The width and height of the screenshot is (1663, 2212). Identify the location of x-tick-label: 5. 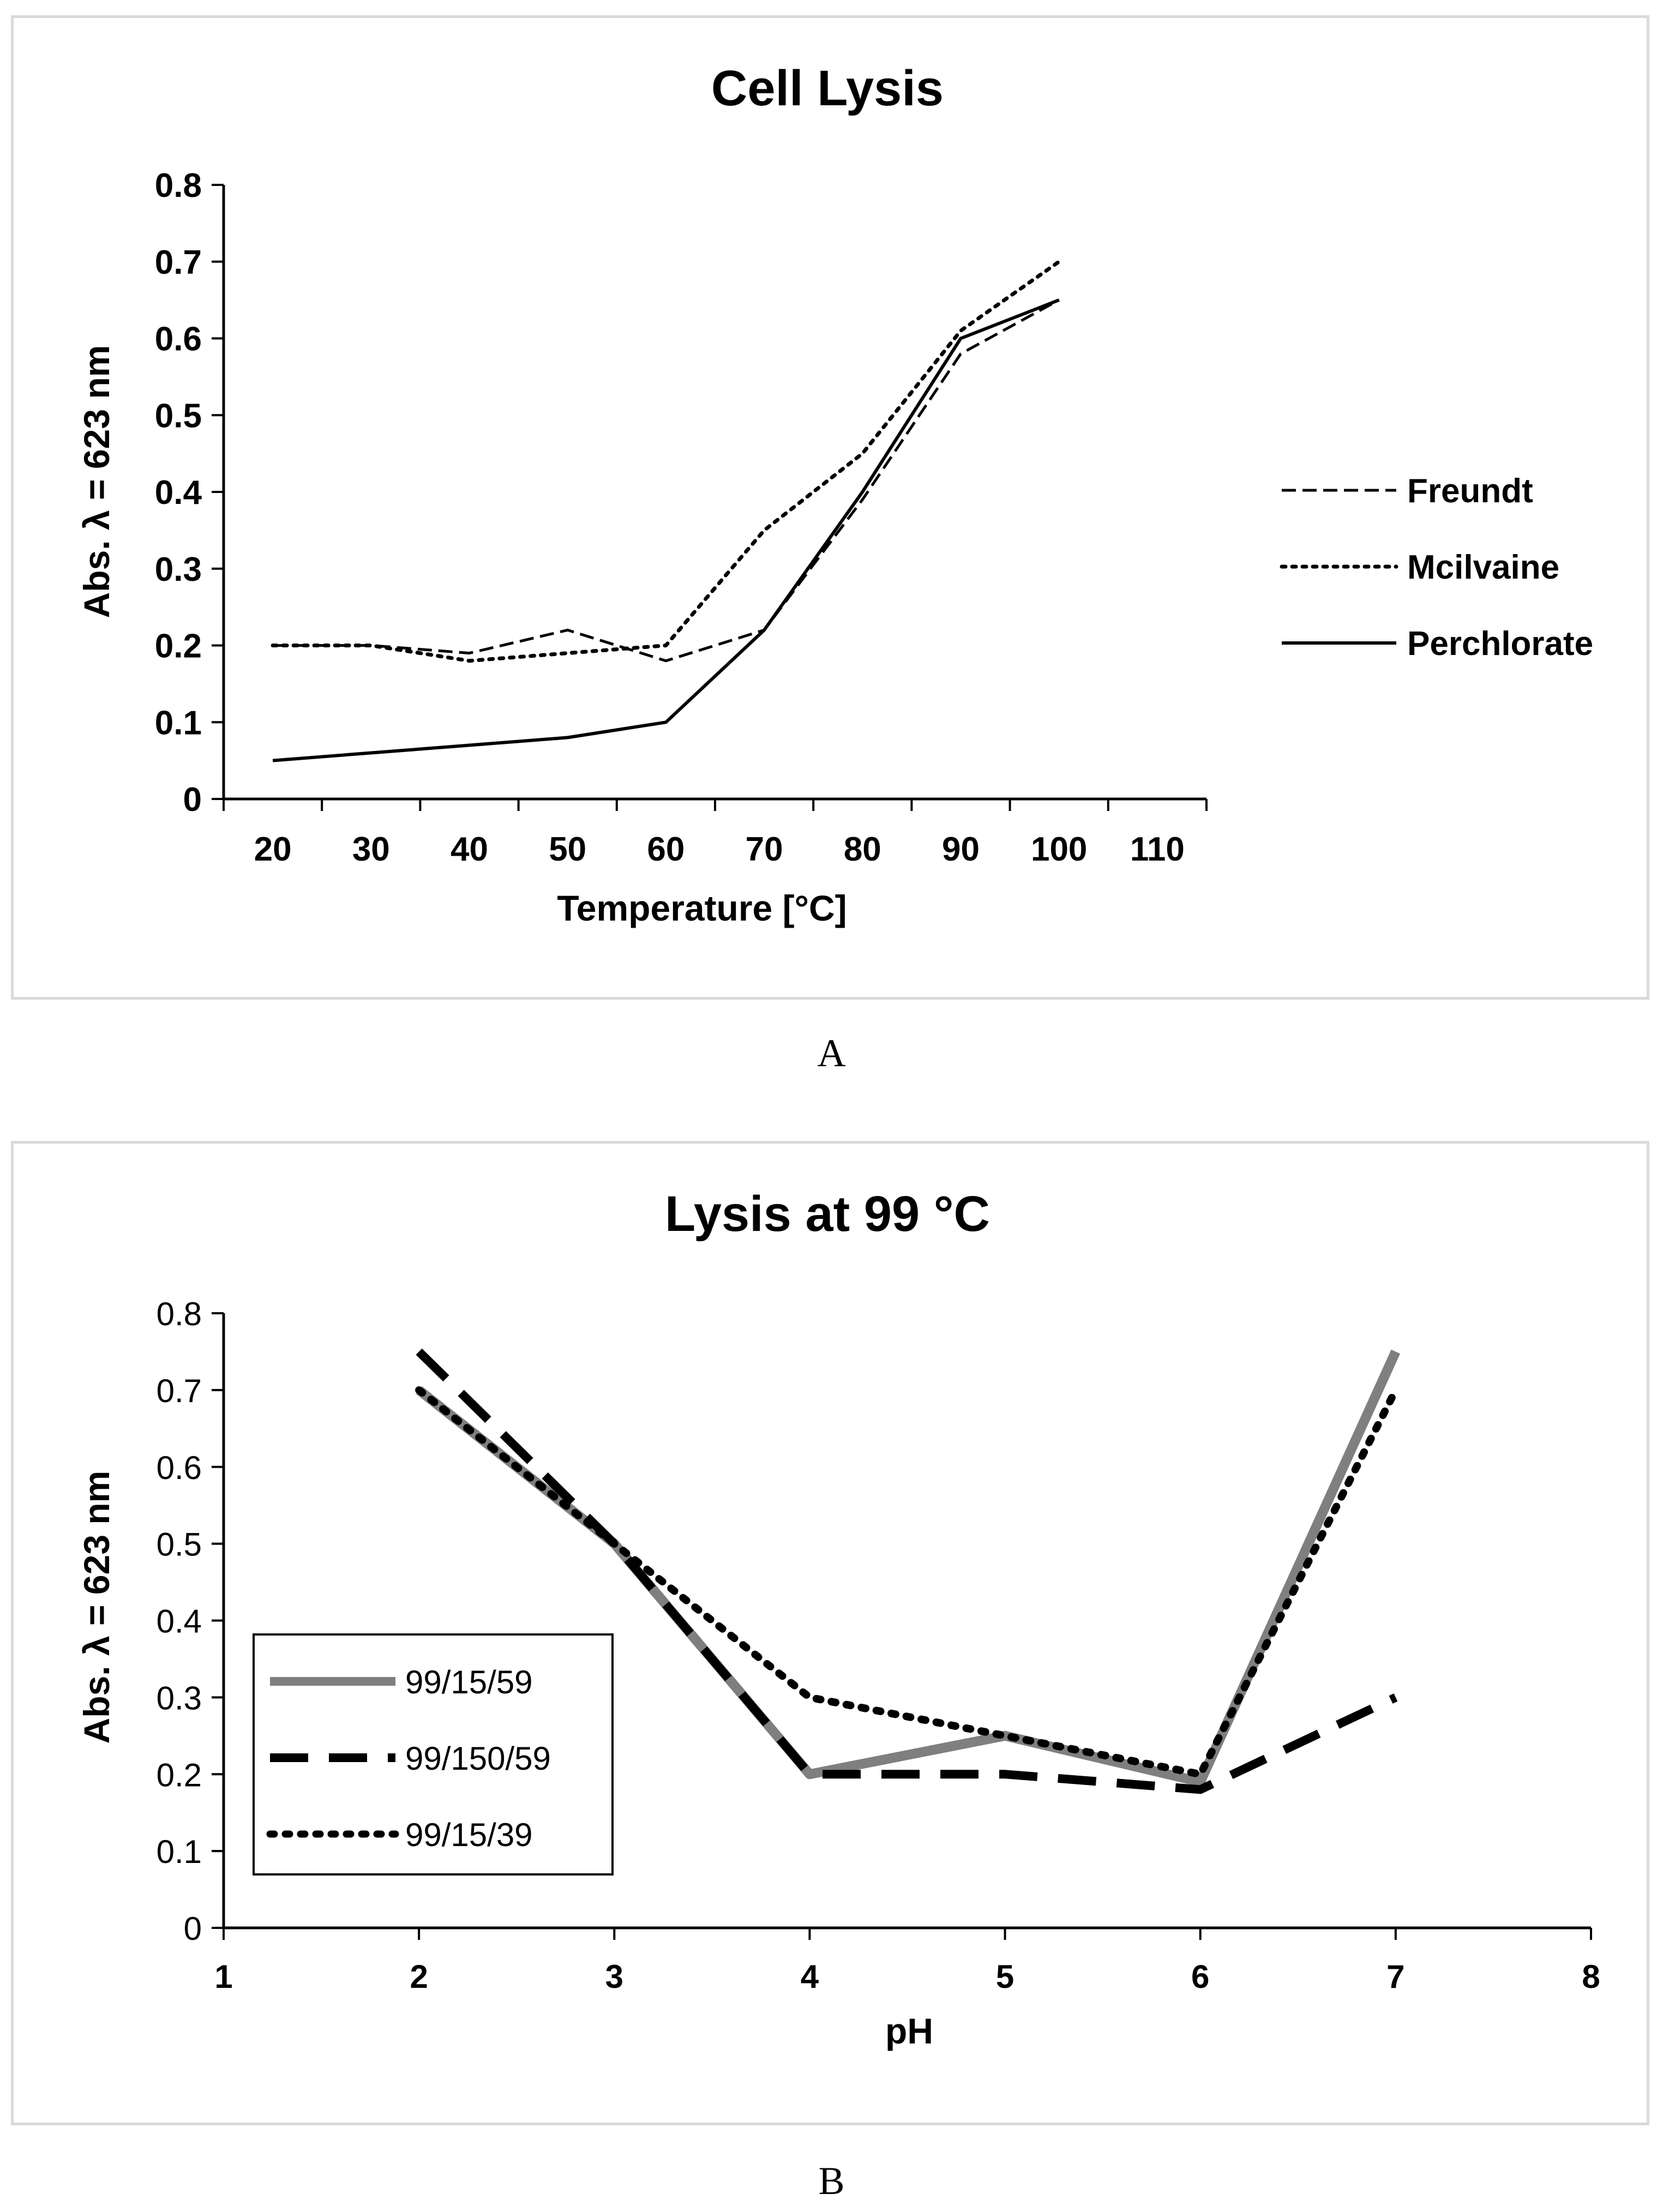
(1005, 1976).